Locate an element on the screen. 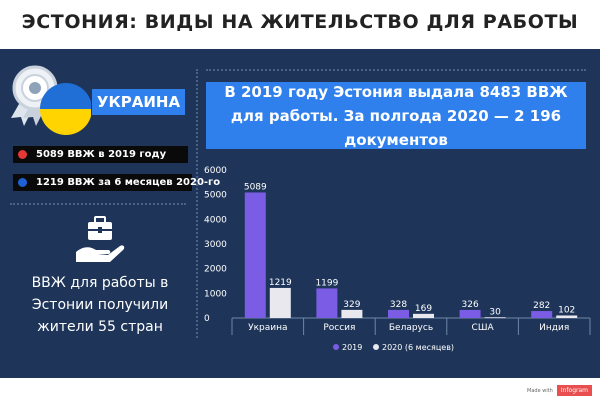 The width and height of the screenshot is (600, 400). data-label: 328 is located at coordinates (398, 305).